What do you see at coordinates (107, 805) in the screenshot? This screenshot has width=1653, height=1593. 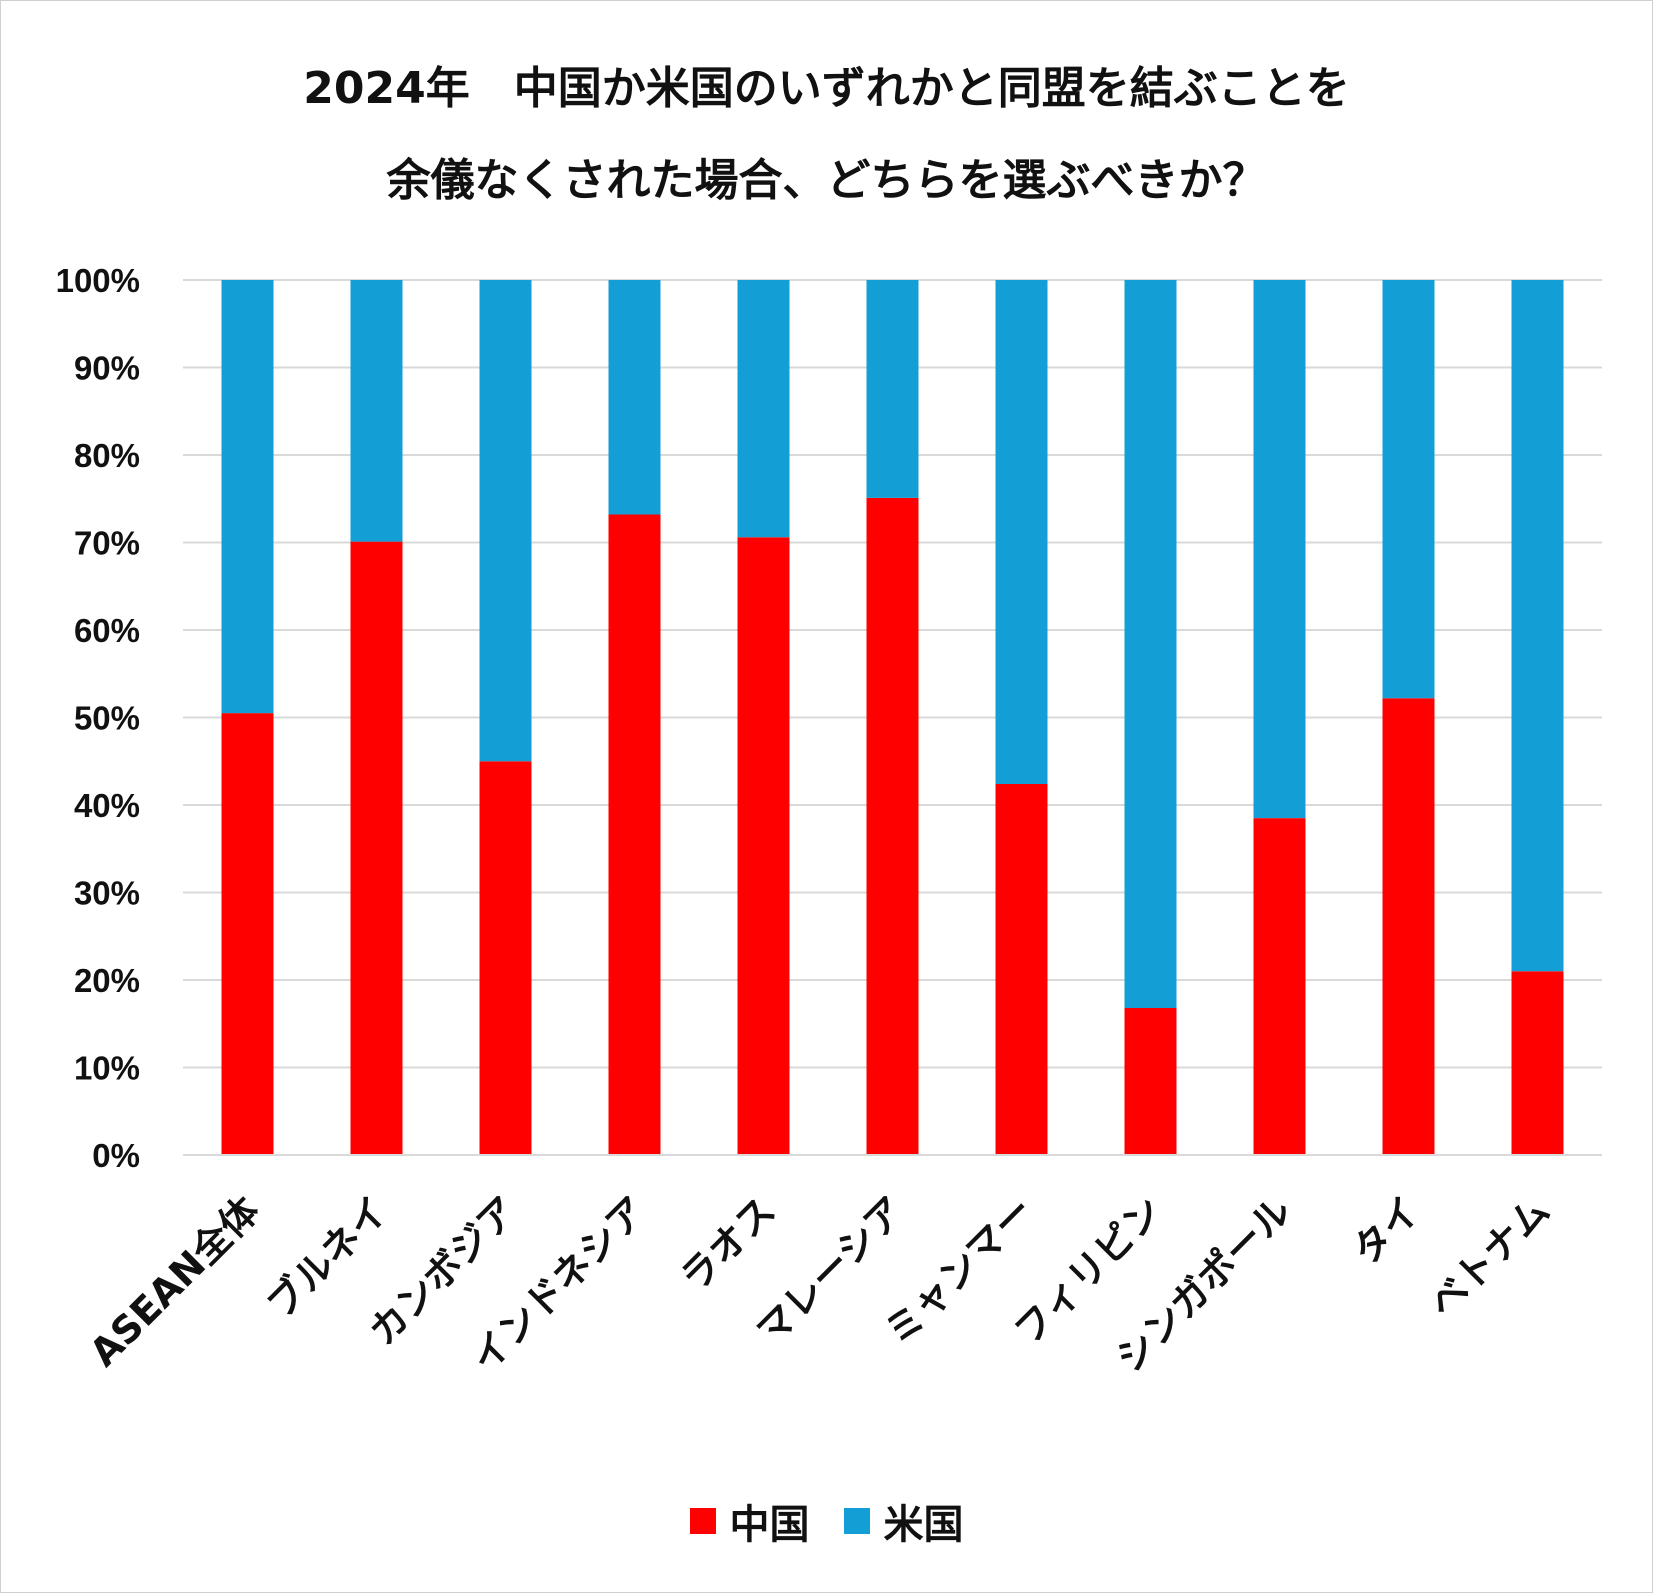 I see `y-tick-label: 40%` at bounding box center [107, 805].